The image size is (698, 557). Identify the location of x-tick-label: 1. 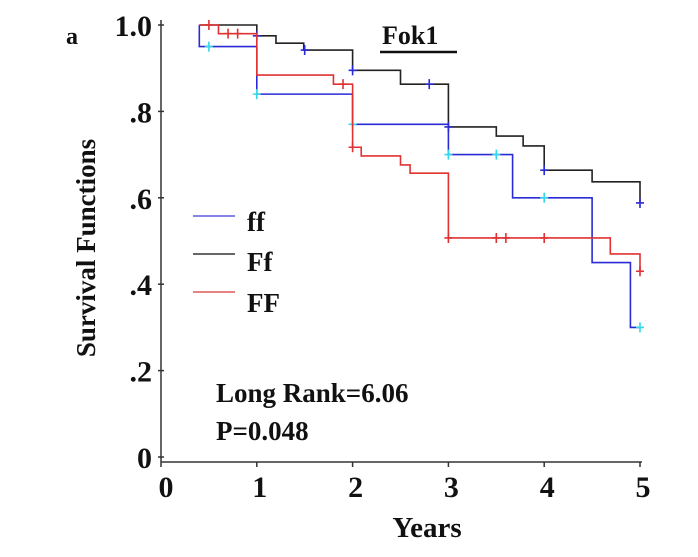
(259, 487).